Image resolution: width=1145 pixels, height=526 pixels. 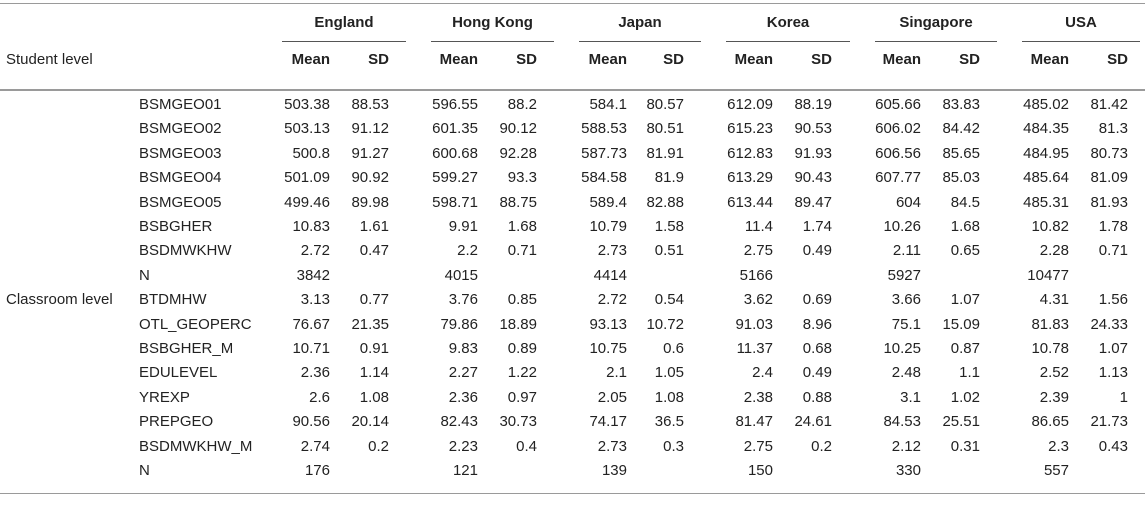 I want to click on row-label: BTDMHW, so click(x=173, y=299).